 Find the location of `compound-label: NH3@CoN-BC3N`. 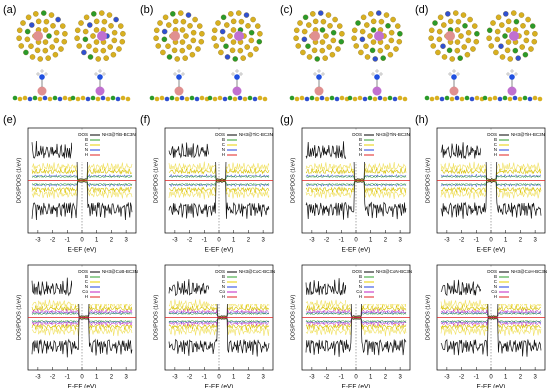

compound-label: NH3@CoN-BC3N is located at coordinates (394, 271).